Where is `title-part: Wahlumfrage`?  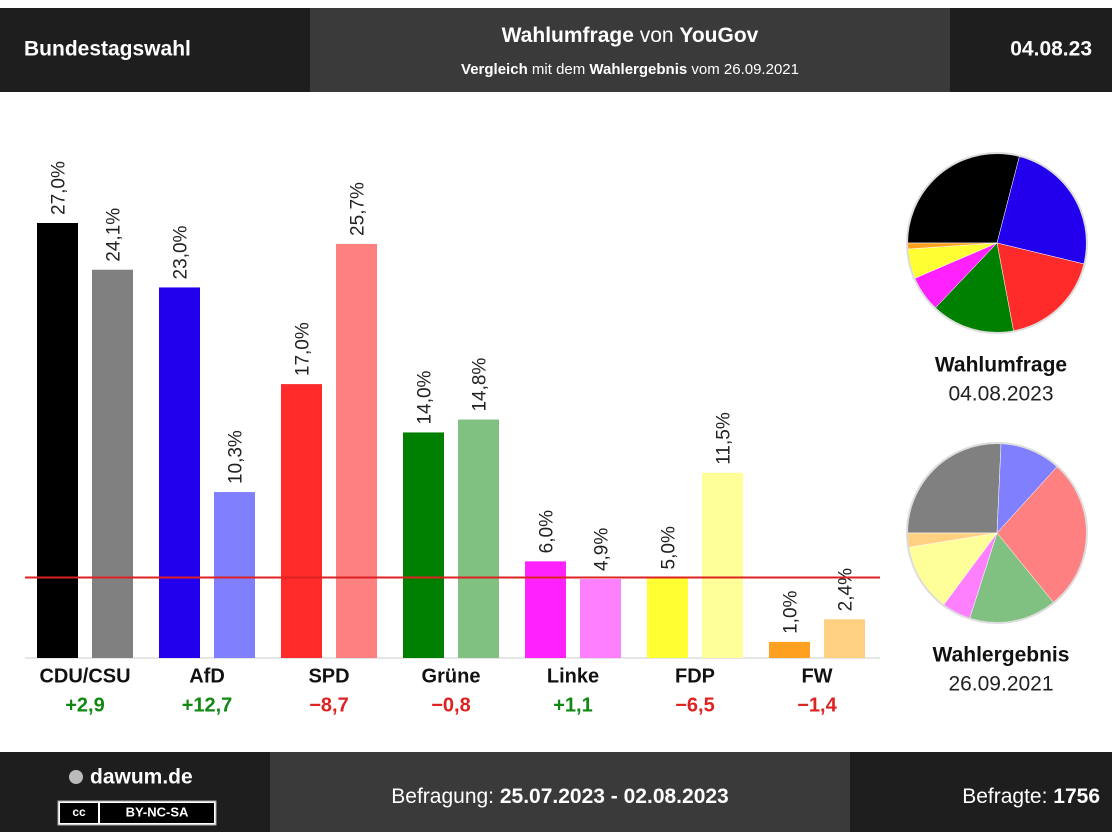
title-part: Wahlumfrage is located at coordinates (568, 35).